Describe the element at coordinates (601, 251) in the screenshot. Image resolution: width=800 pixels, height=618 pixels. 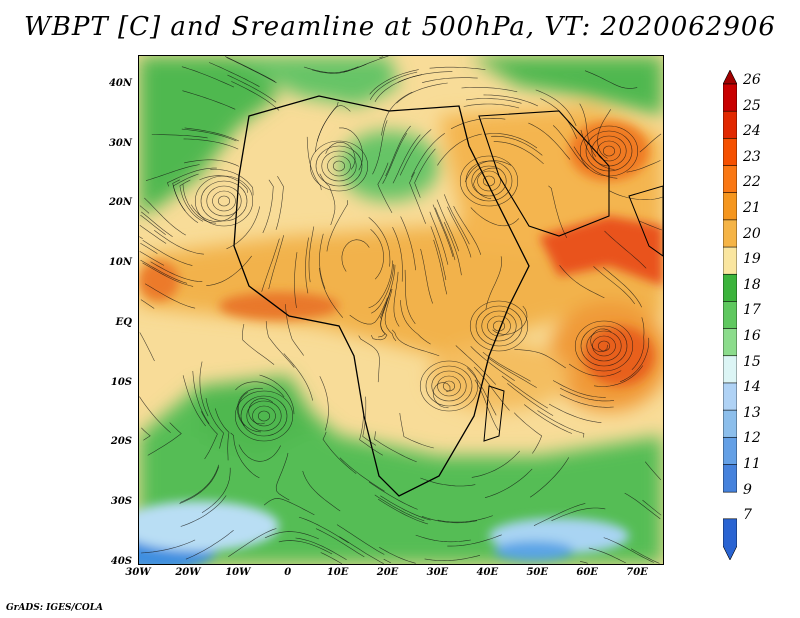
I see `red-region-arabian-sea` at that location.